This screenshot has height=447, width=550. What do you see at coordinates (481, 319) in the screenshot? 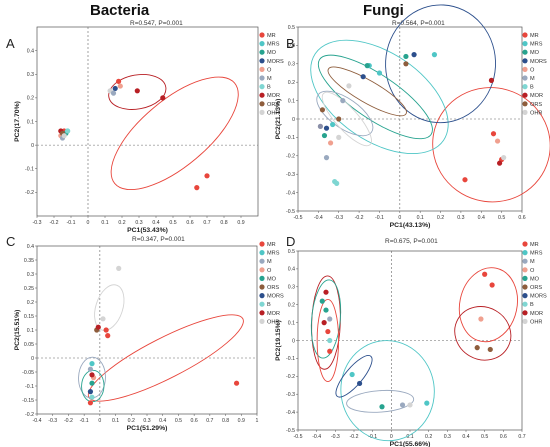
I see `point-o` at bounding box center [481, 319].